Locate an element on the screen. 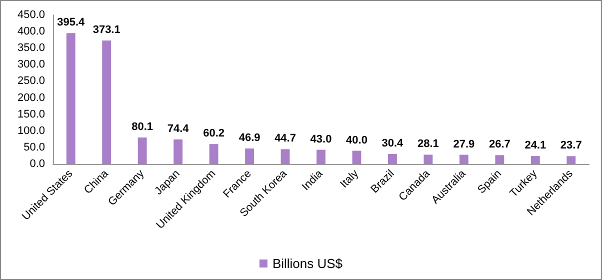 The width and height of the screenshot is (602, 280). y-tick-label: 100.0 is located at coordinates (31, 130).